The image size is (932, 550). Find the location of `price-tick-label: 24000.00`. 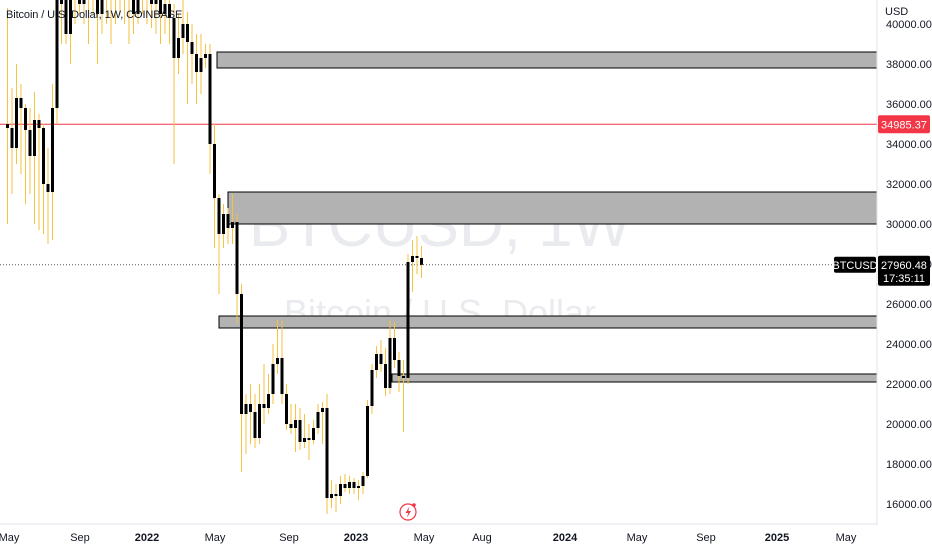

price-tick-label: 24000.00 is located at coordinates (909, 345).